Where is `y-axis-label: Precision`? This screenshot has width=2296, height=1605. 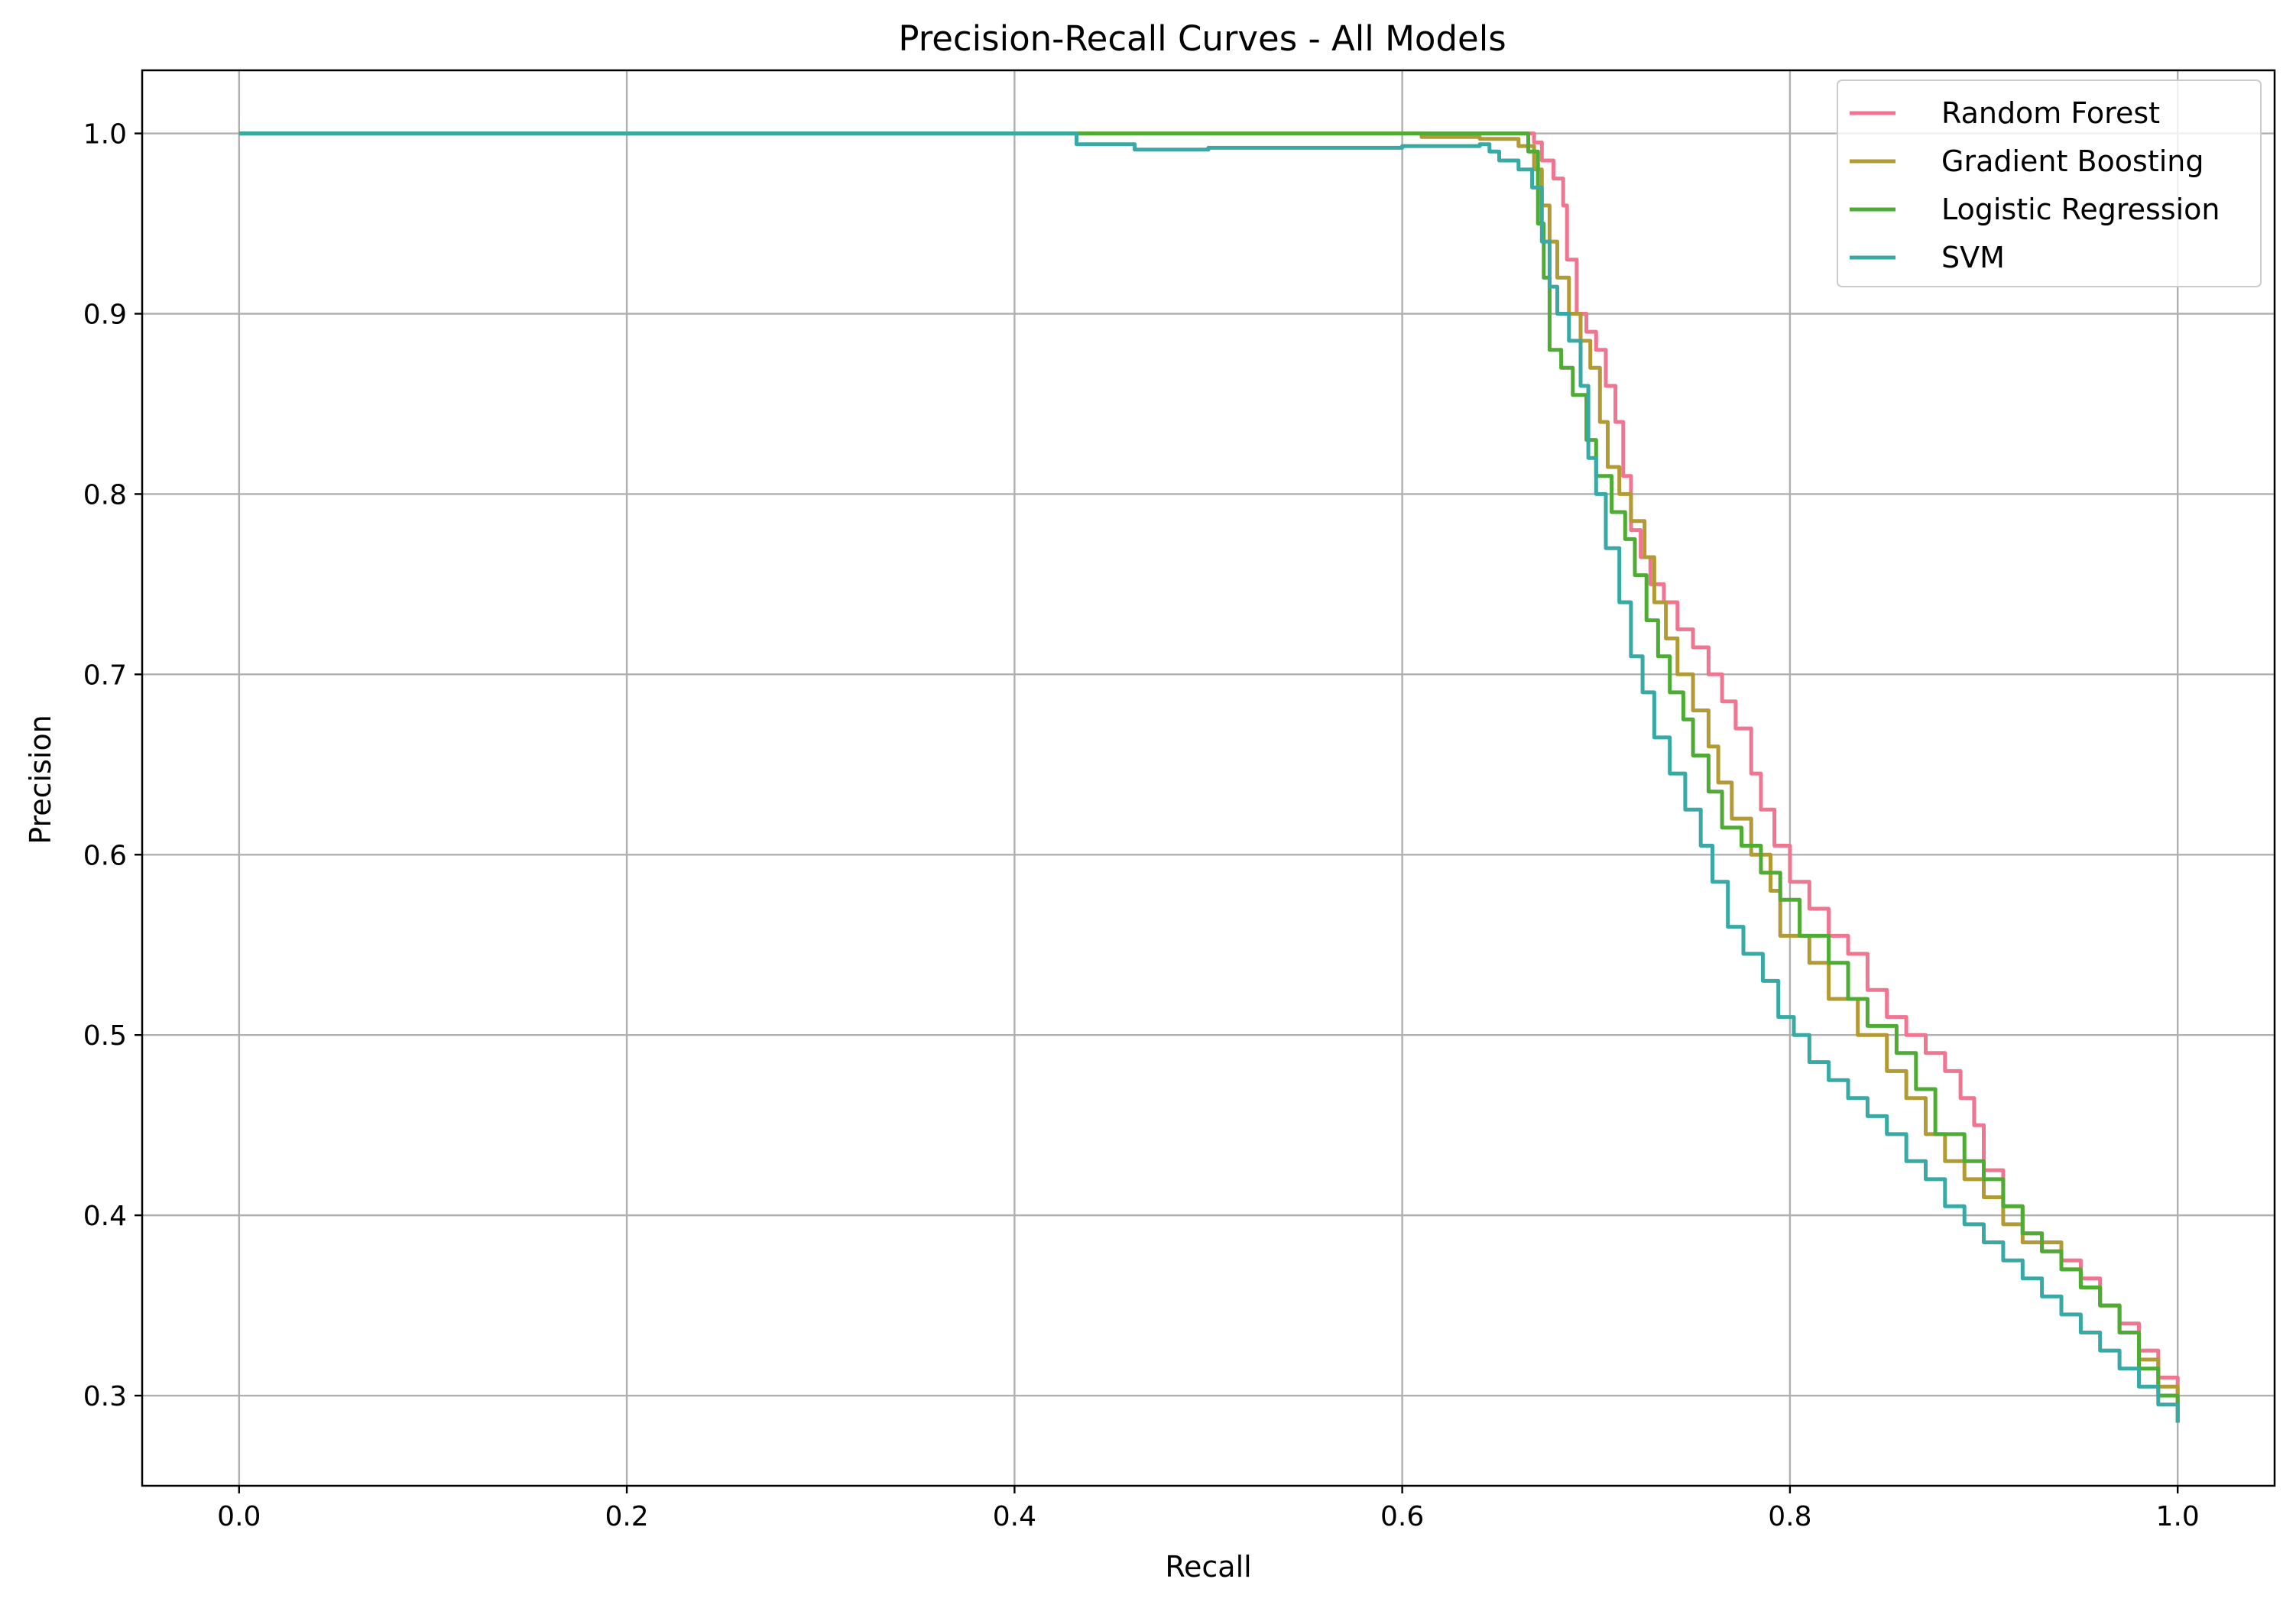
y-axis-label: Precision is located at coordinates (40, 780).